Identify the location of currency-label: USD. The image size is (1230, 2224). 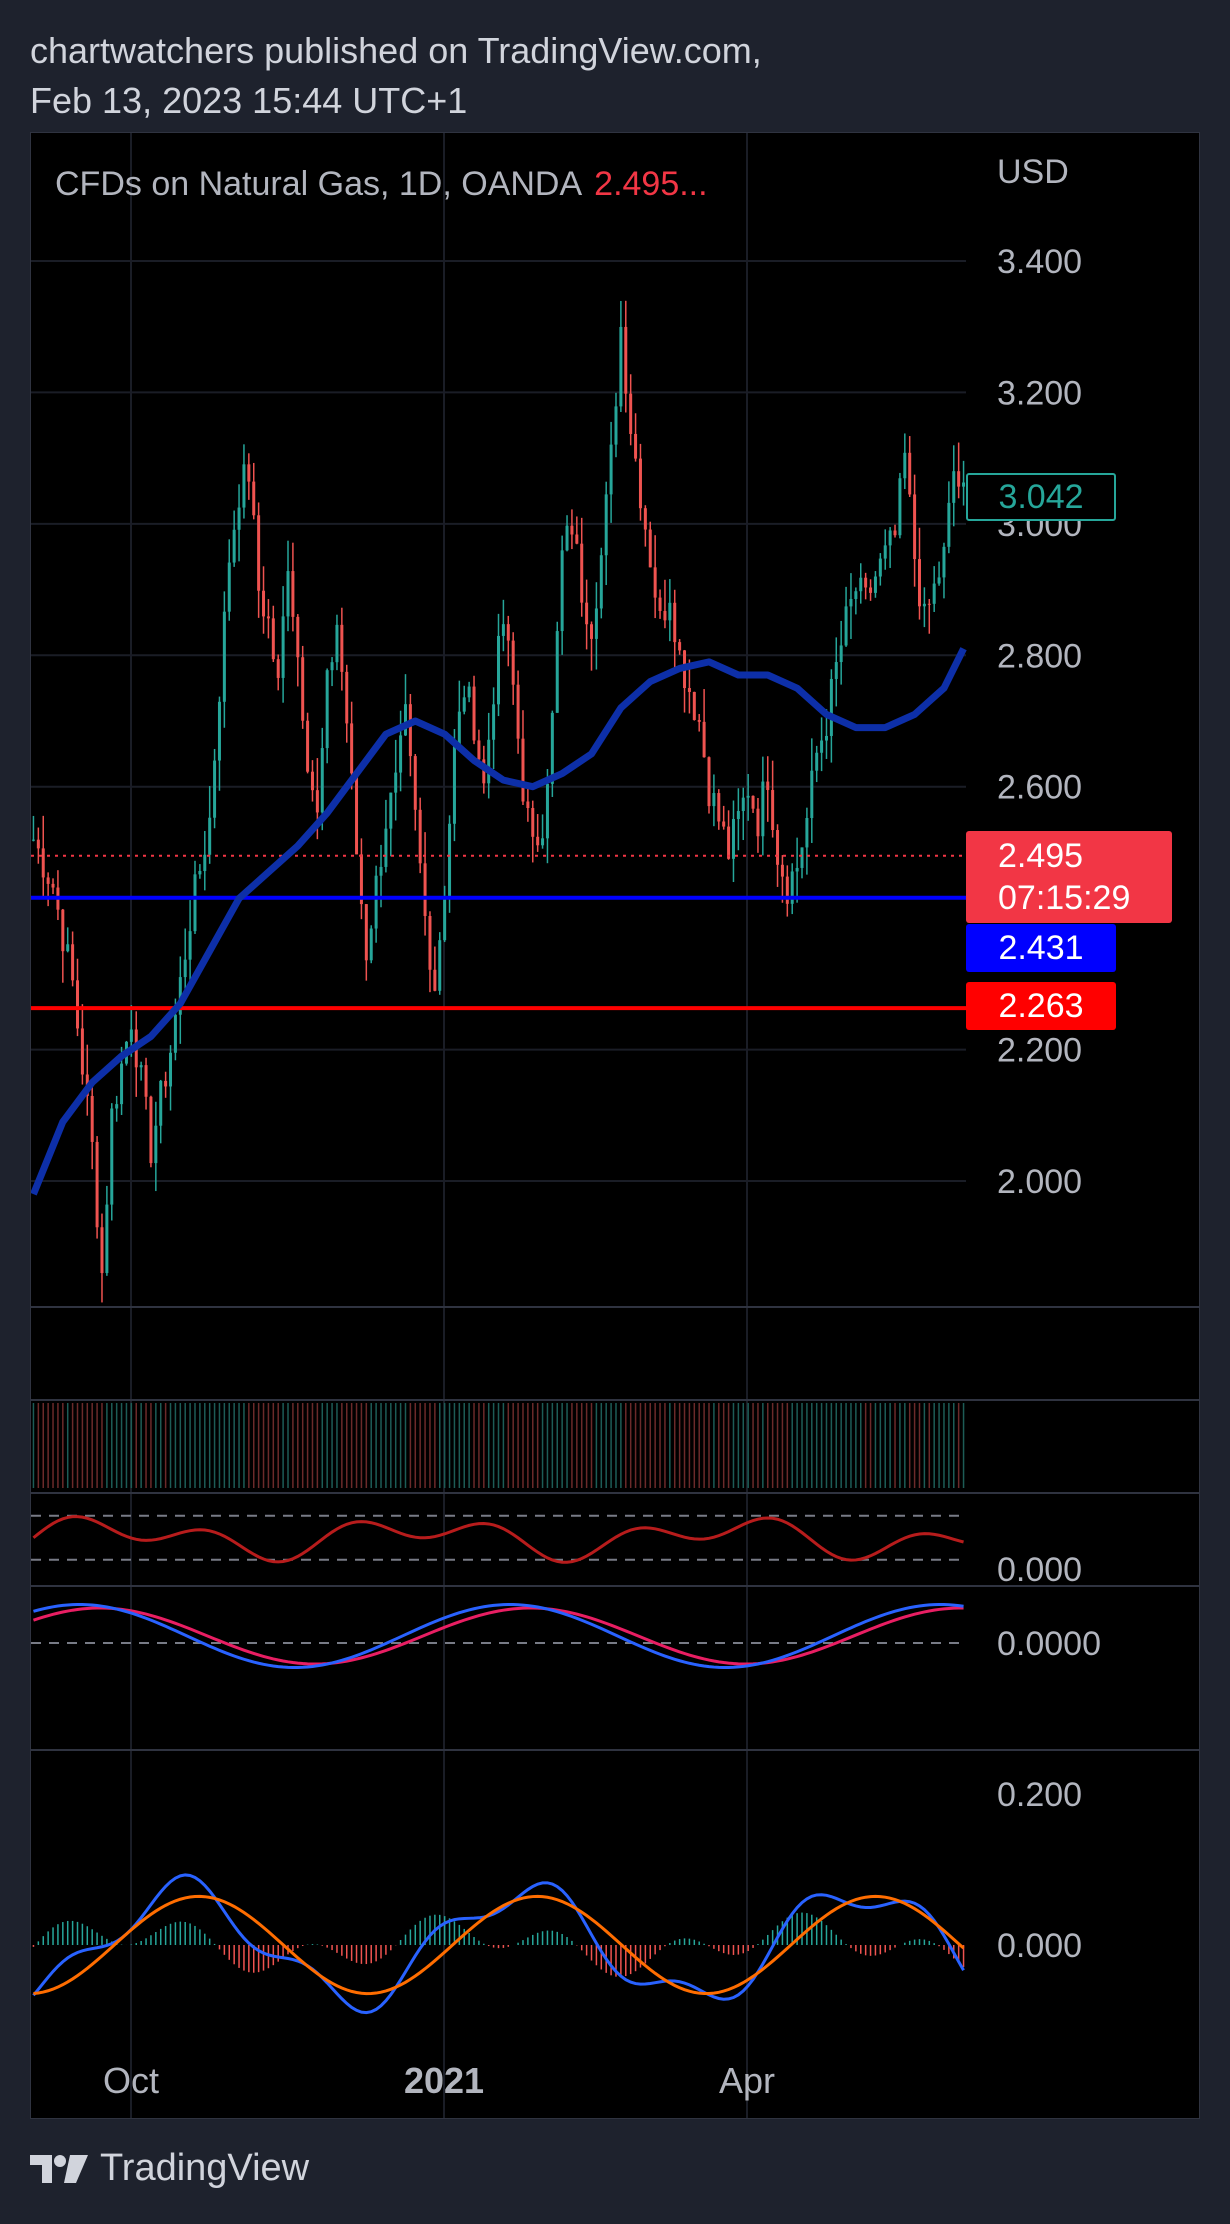
(1033, 172).